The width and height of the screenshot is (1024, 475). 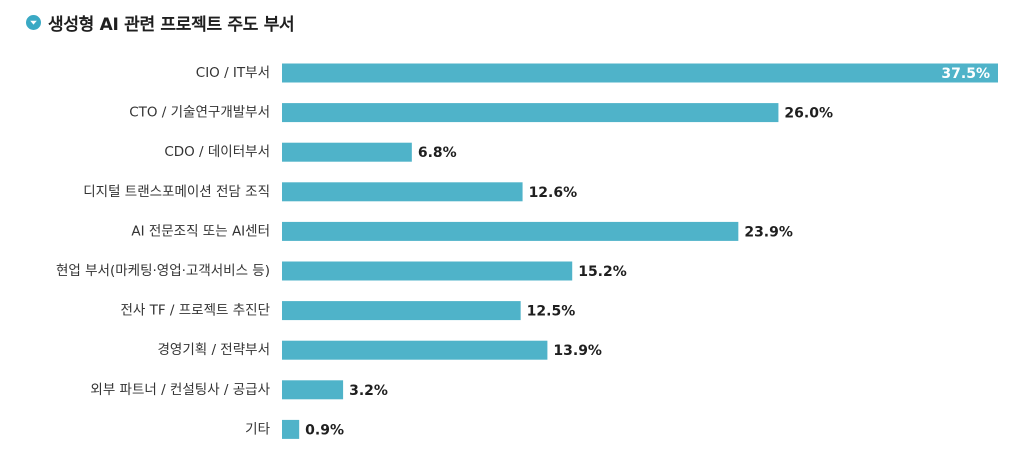 I want to click on value-label-5: 23.9%, so click(x=768, y=232).